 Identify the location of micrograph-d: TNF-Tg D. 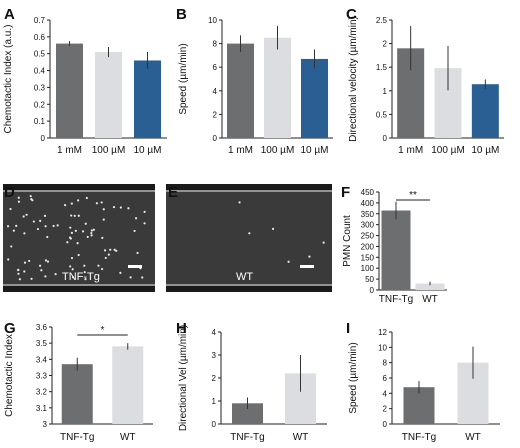
(79, 238).